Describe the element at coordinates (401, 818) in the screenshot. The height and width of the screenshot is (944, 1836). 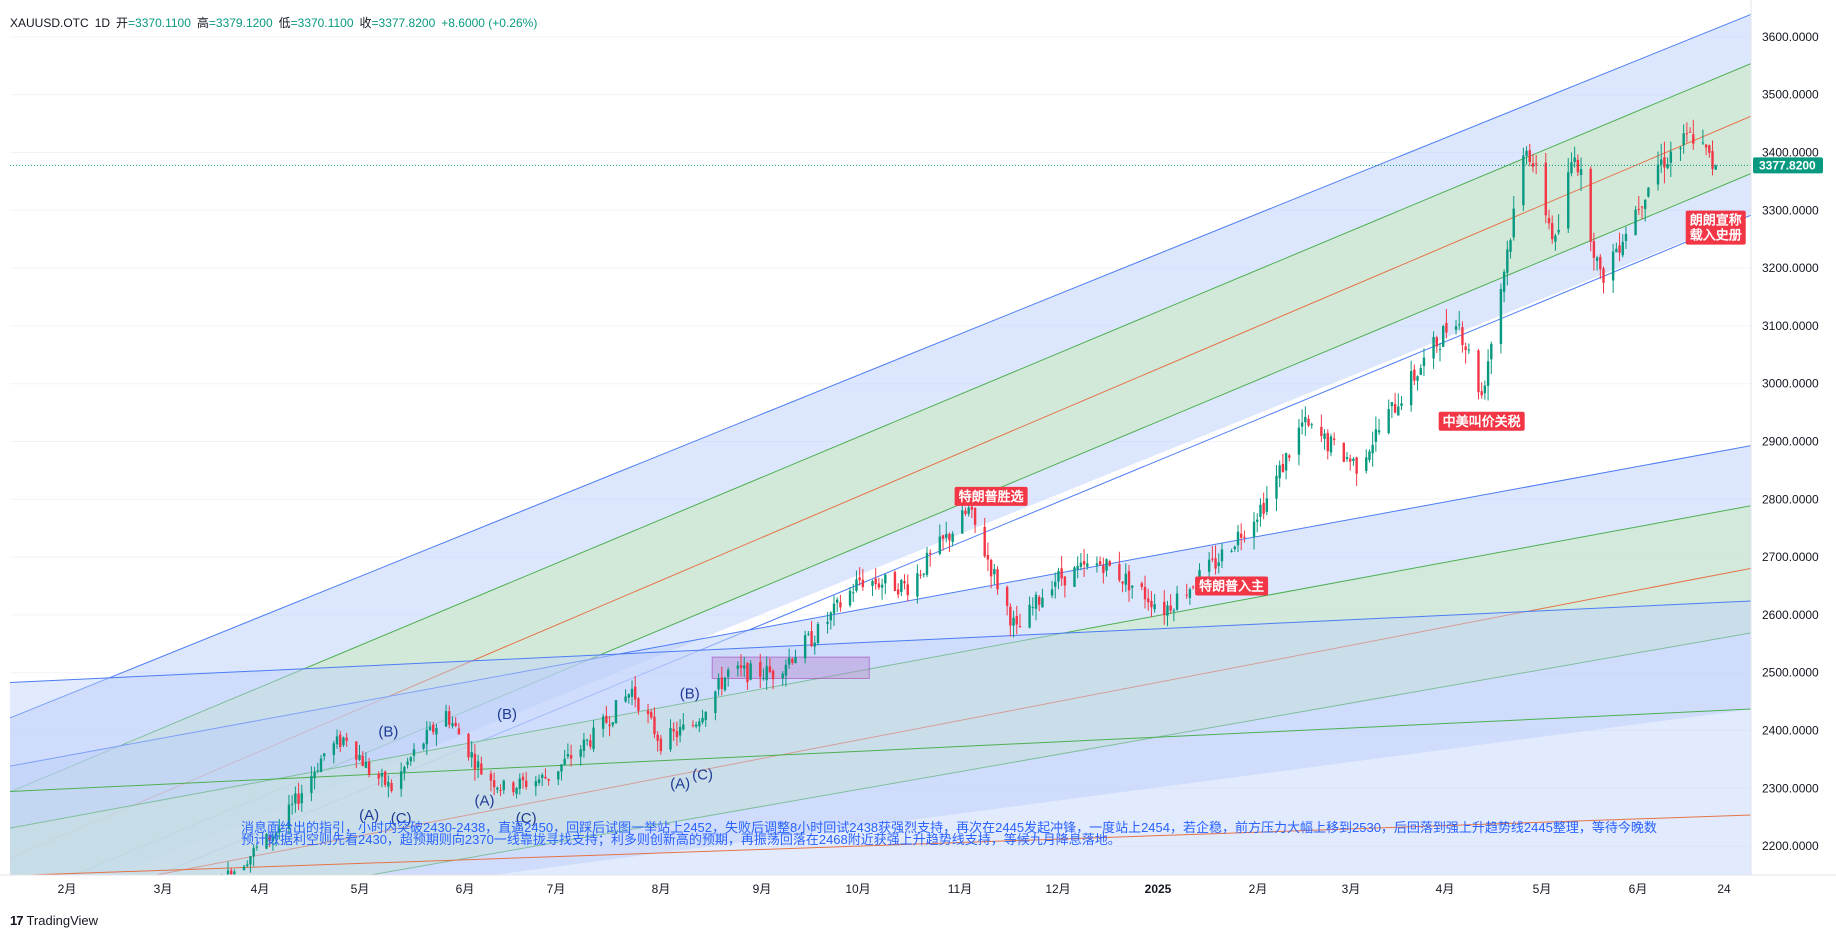
I see `wave-label: (C)` at that location.